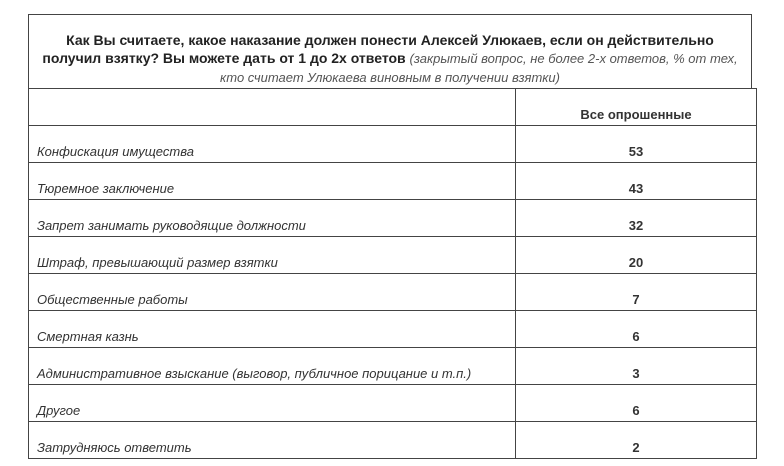  I want to click on header-row: Все опрошенные, so click(392, 107).